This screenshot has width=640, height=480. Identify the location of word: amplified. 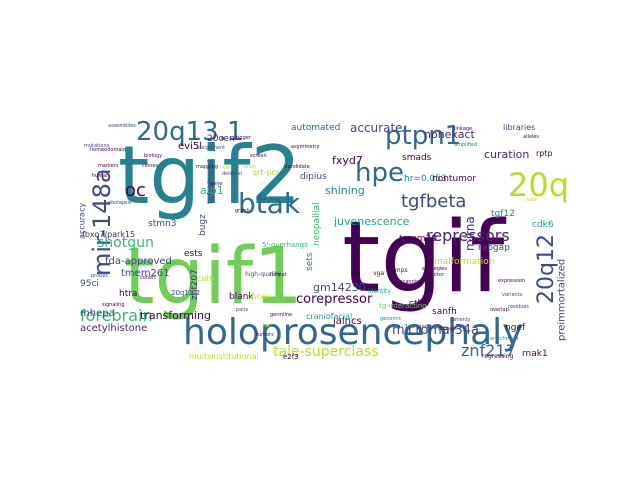
(465, 145).